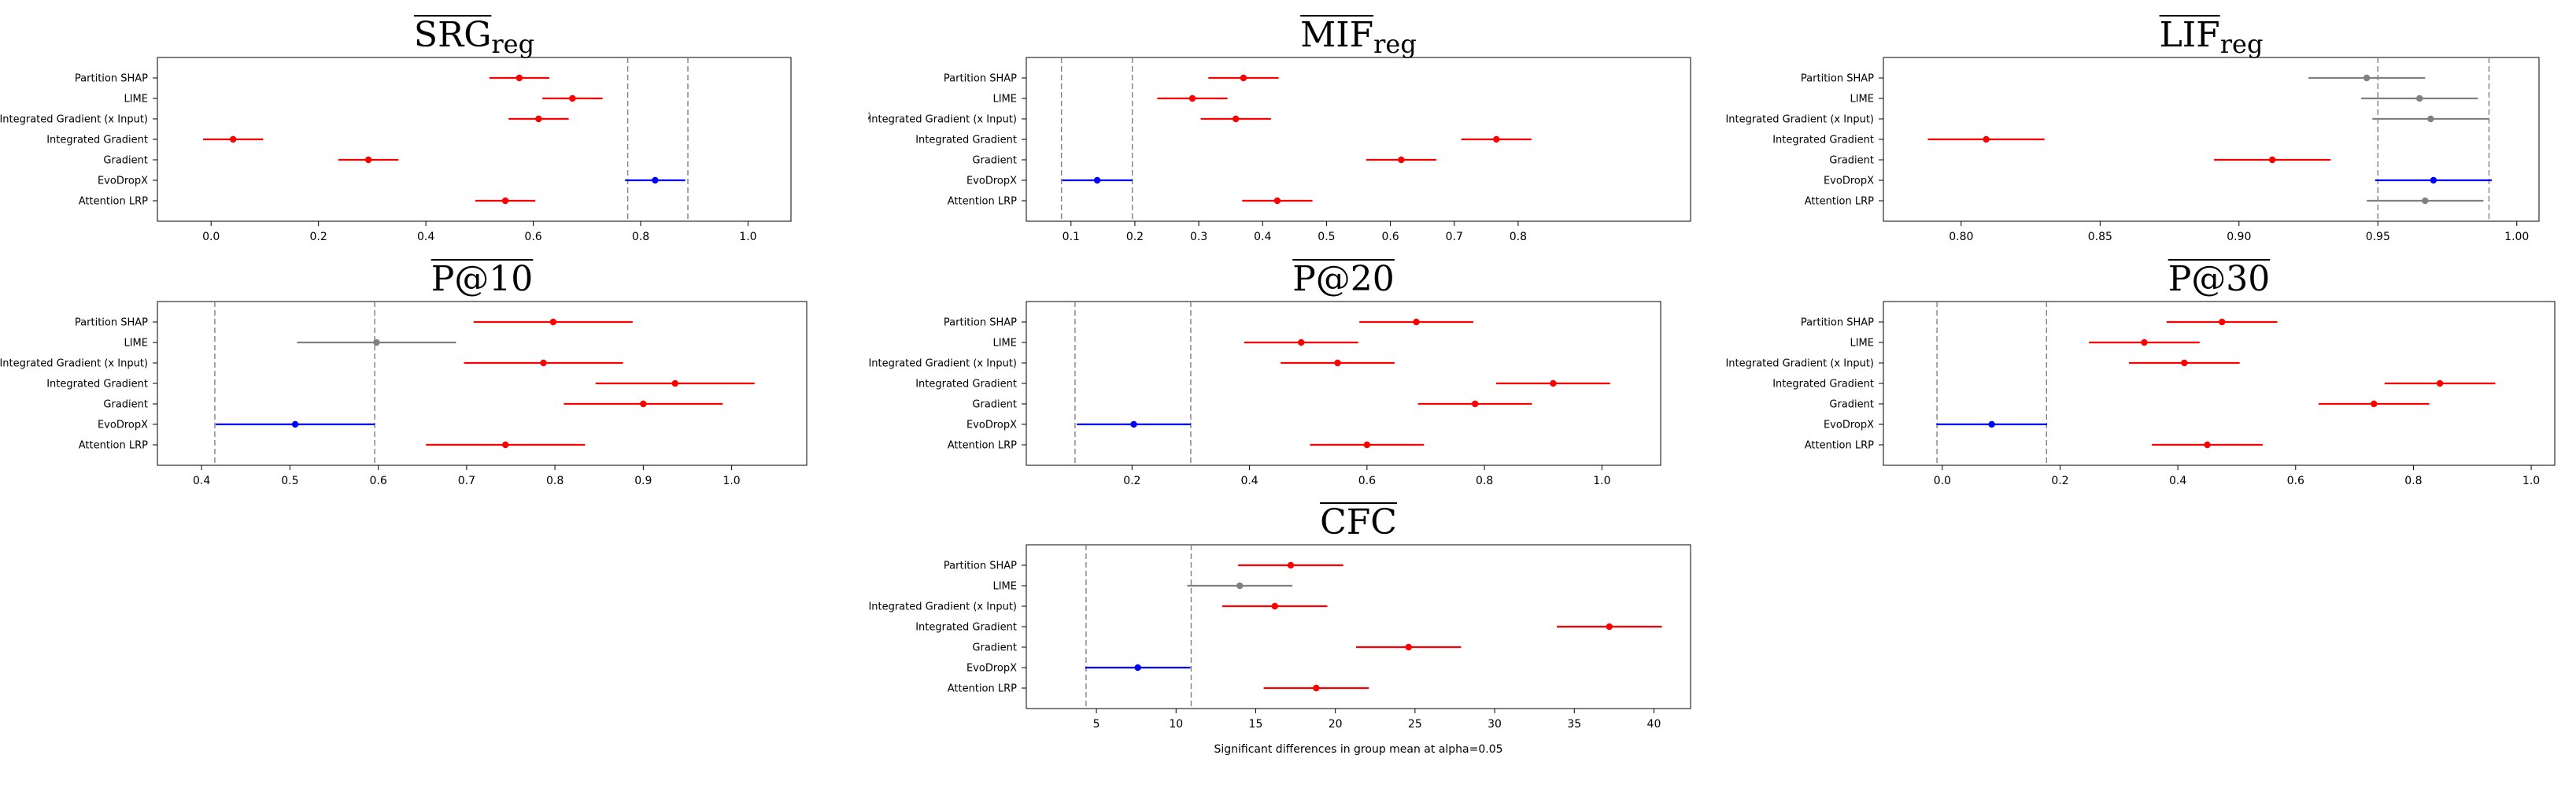 The image size is (2576, 792). Describe the element at coordinates (2100, 237) in the screenshot. I see `x-tick-label: 0.85` at that location.